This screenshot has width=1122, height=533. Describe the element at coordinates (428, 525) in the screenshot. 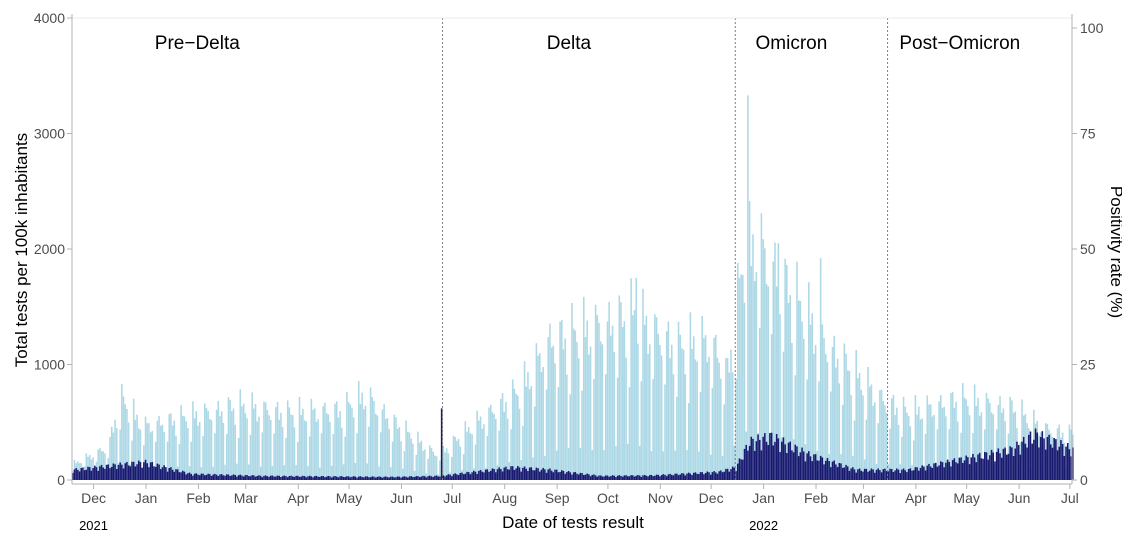

I see `year-labels: 2021 2022` at that location.